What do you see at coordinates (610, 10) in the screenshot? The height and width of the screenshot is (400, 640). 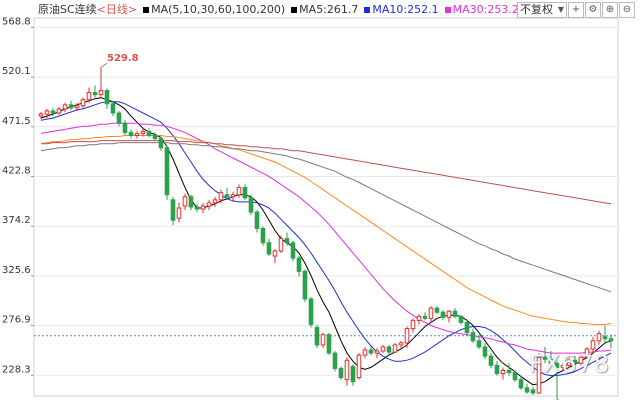 I see `zoom-in-button: ⊕` at bounding box center [610, 10].